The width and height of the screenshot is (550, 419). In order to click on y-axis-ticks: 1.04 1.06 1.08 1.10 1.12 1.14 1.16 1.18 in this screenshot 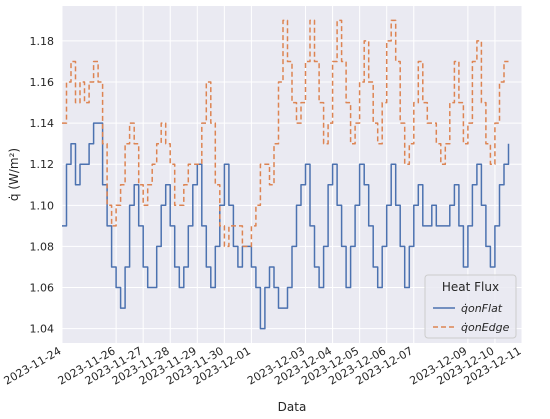, I will do `click(42, 185)`.